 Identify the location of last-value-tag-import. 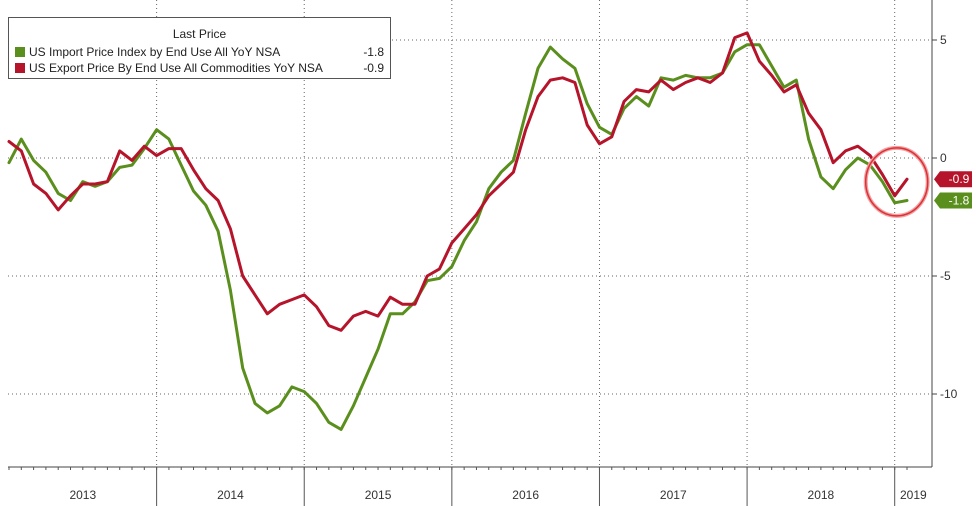
(953, 200).